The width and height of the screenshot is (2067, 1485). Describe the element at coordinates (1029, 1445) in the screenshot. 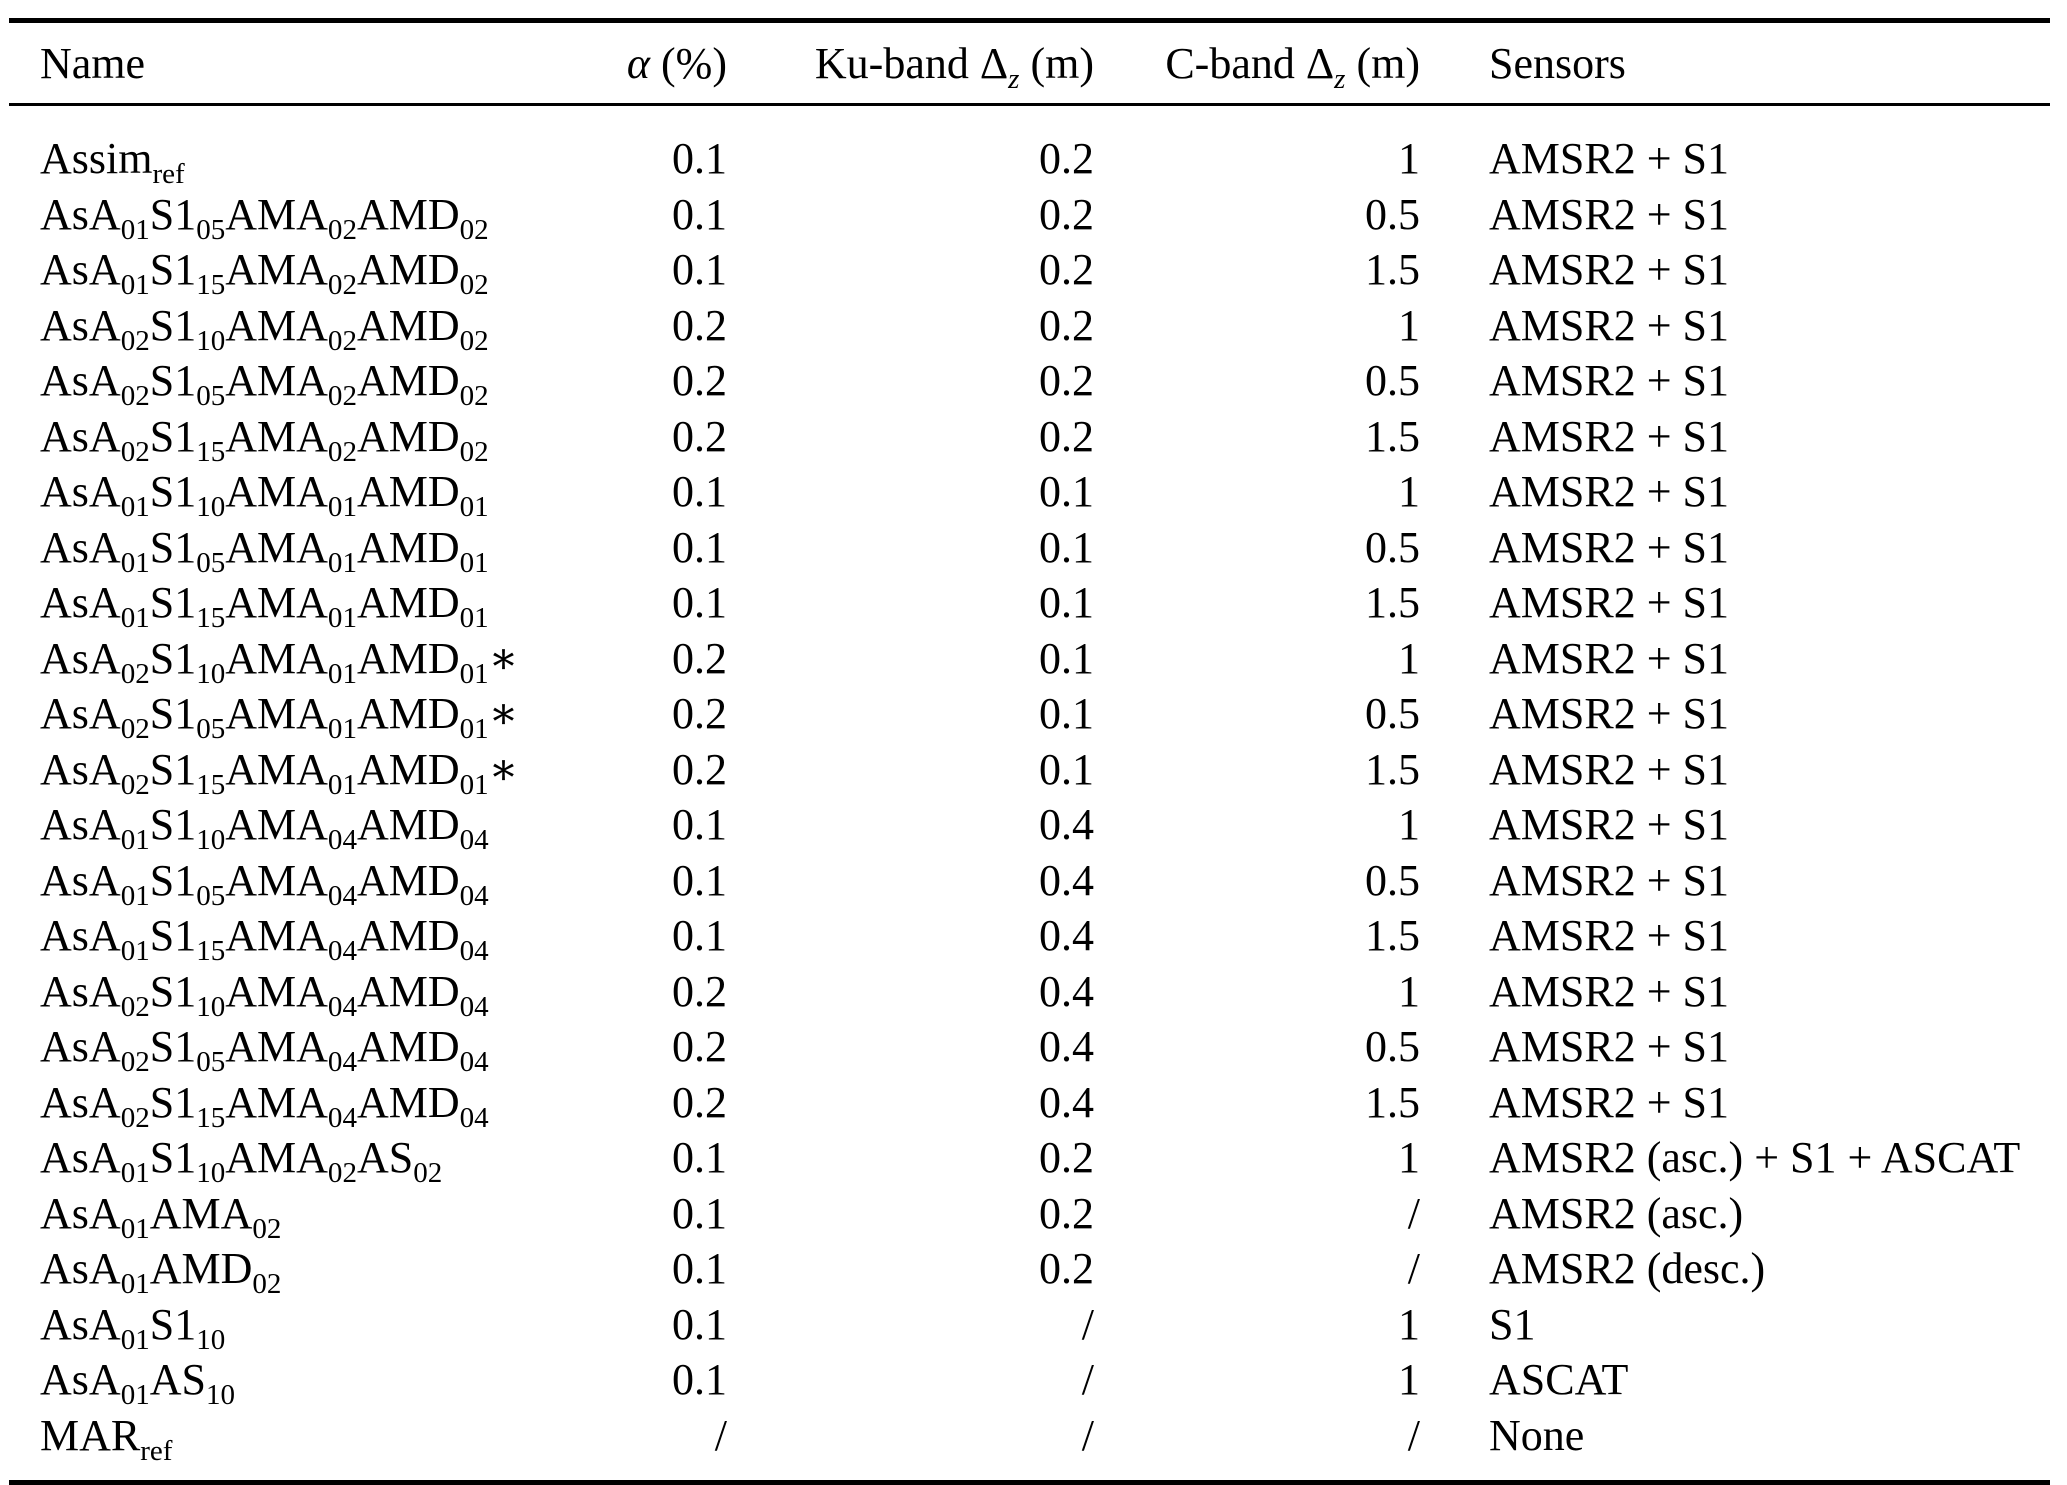

I see `table-row: MARref / / / None` at that location.